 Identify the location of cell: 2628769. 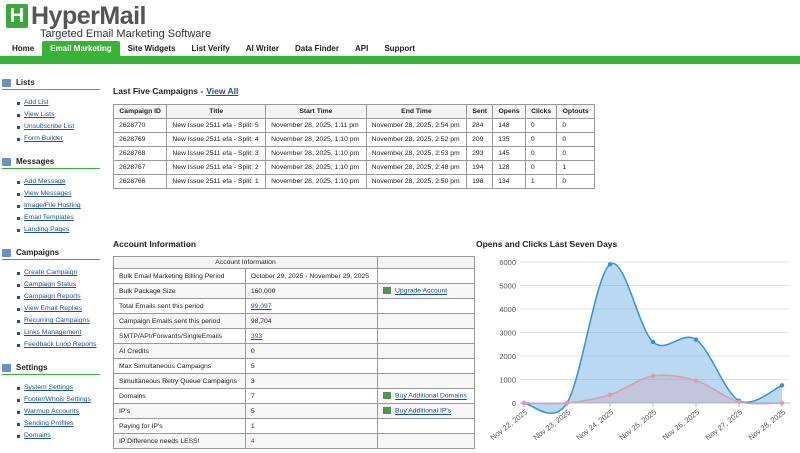
(140, 139).